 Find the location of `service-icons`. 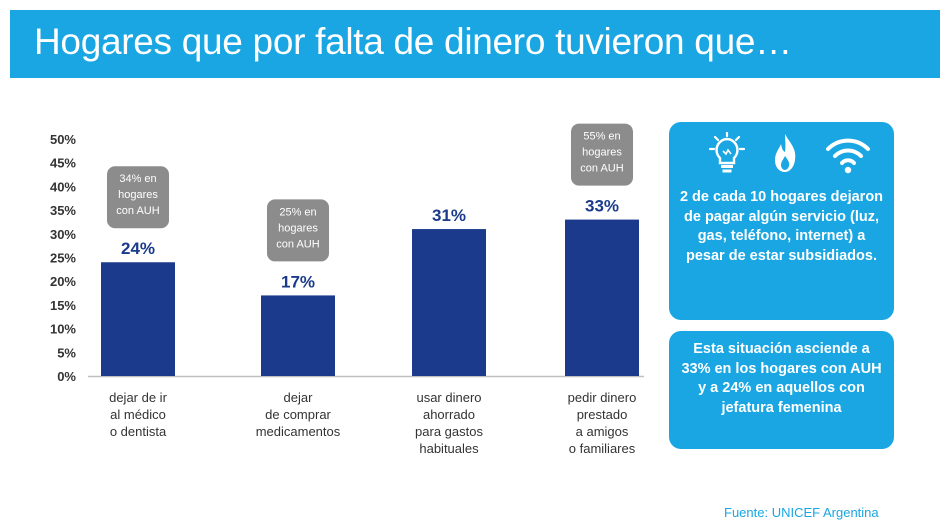

service-icons is located at coordinates (789, 153).